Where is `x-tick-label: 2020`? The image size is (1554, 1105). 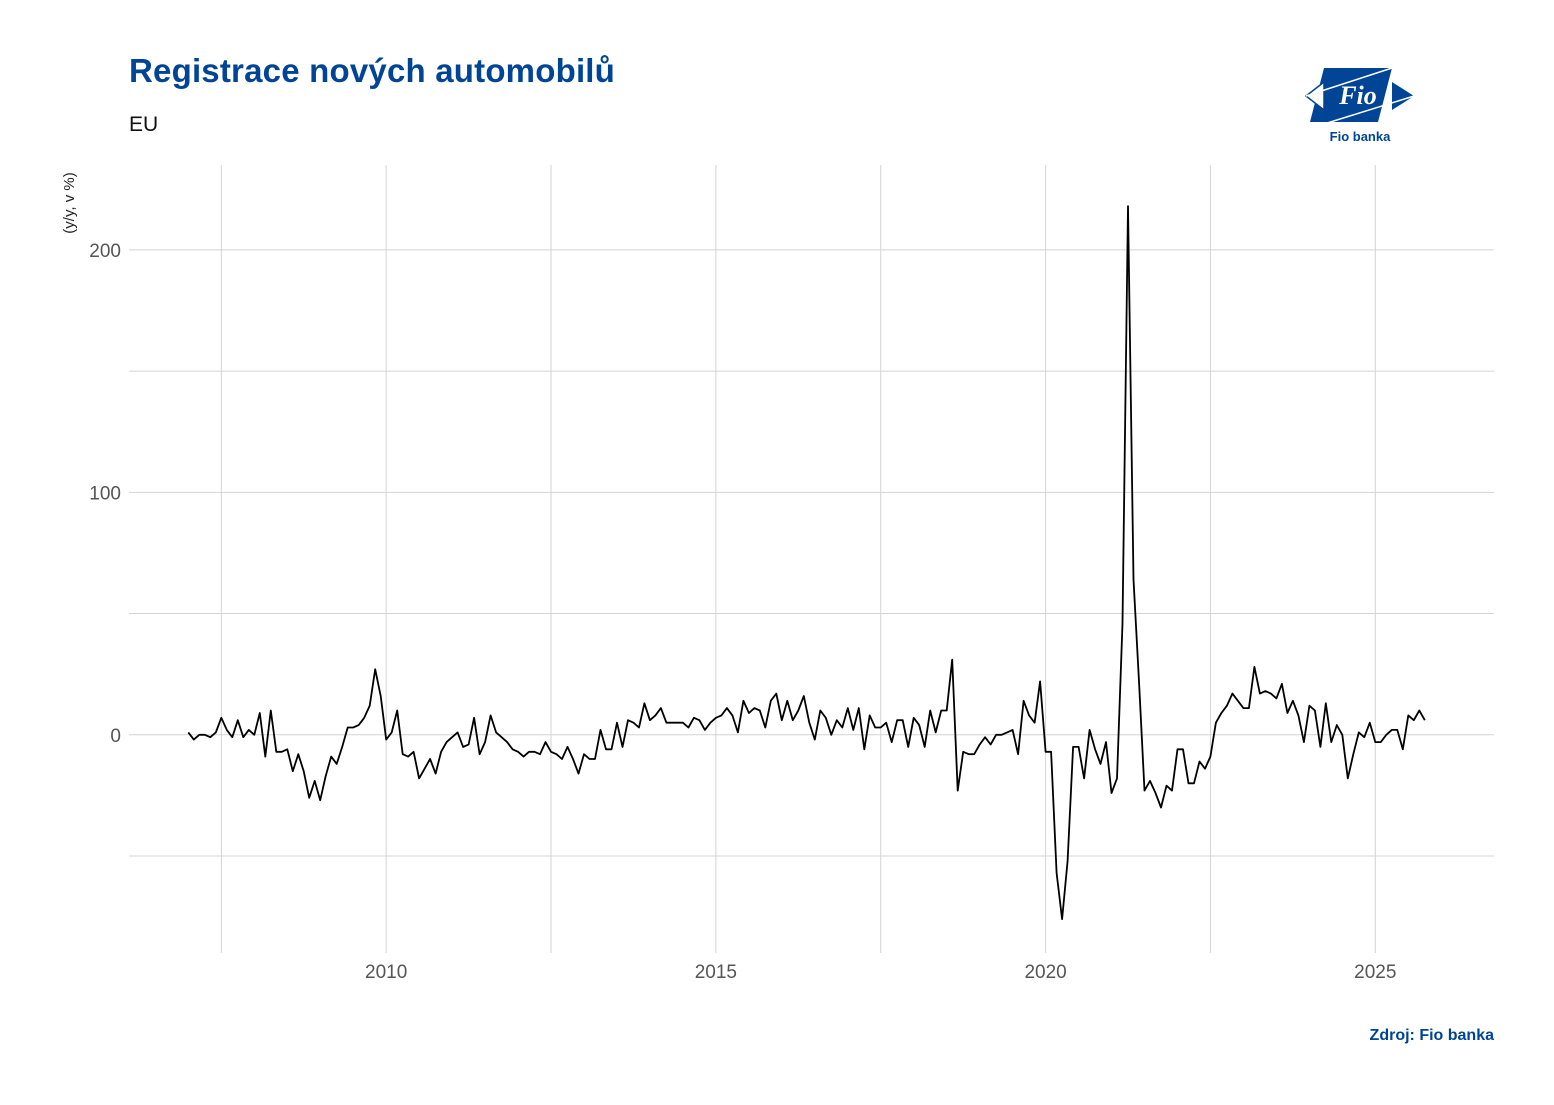
x-tick-label: 2020 is located at coordinates (1045, 972).